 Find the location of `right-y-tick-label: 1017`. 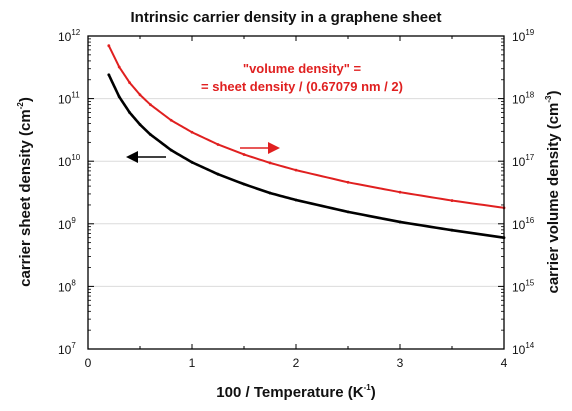

right-y-tick-label: 1017 is located at coordinates (523, 161).